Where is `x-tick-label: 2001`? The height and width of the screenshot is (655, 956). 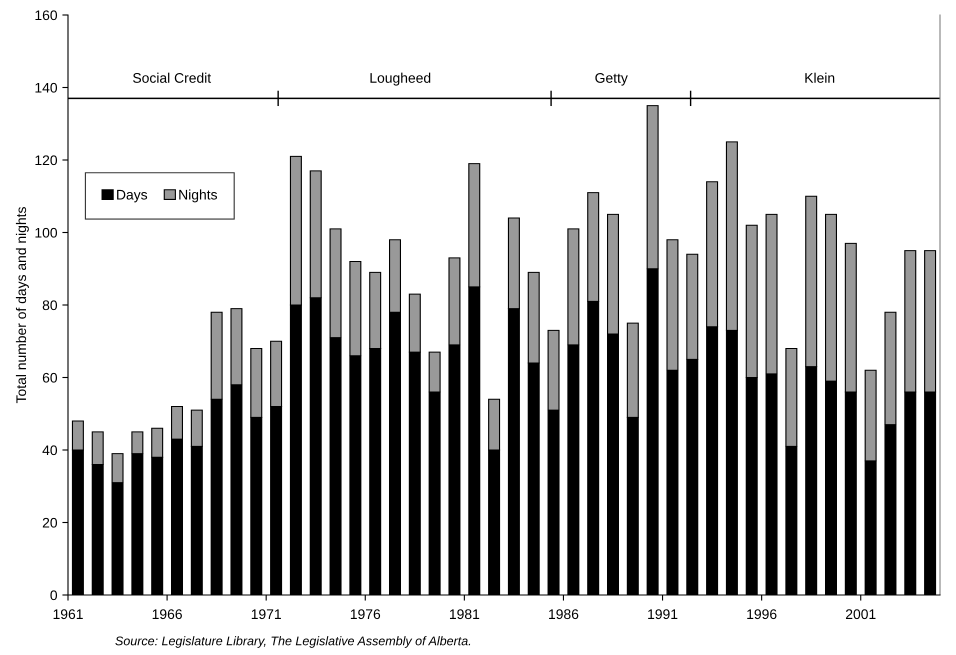
x-tick-label: 2001 is located at coordinates (861, 614).